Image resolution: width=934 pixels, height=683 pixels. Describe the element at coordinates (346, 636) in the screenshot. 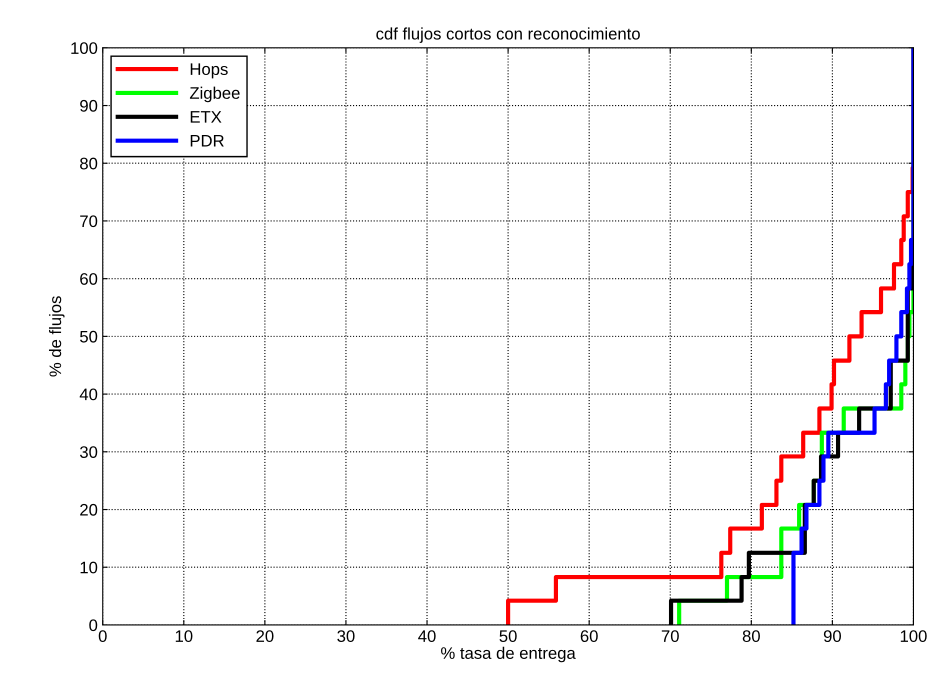

I see `x-tick-label: 30` at that location.